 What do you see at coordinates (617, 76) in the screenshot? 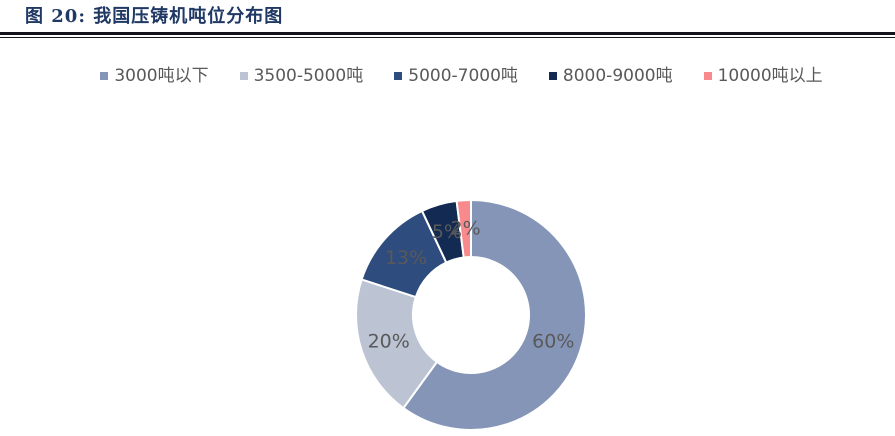
I see `legend-item-label: 8000-9000吨` at bounding box center [617, 76].